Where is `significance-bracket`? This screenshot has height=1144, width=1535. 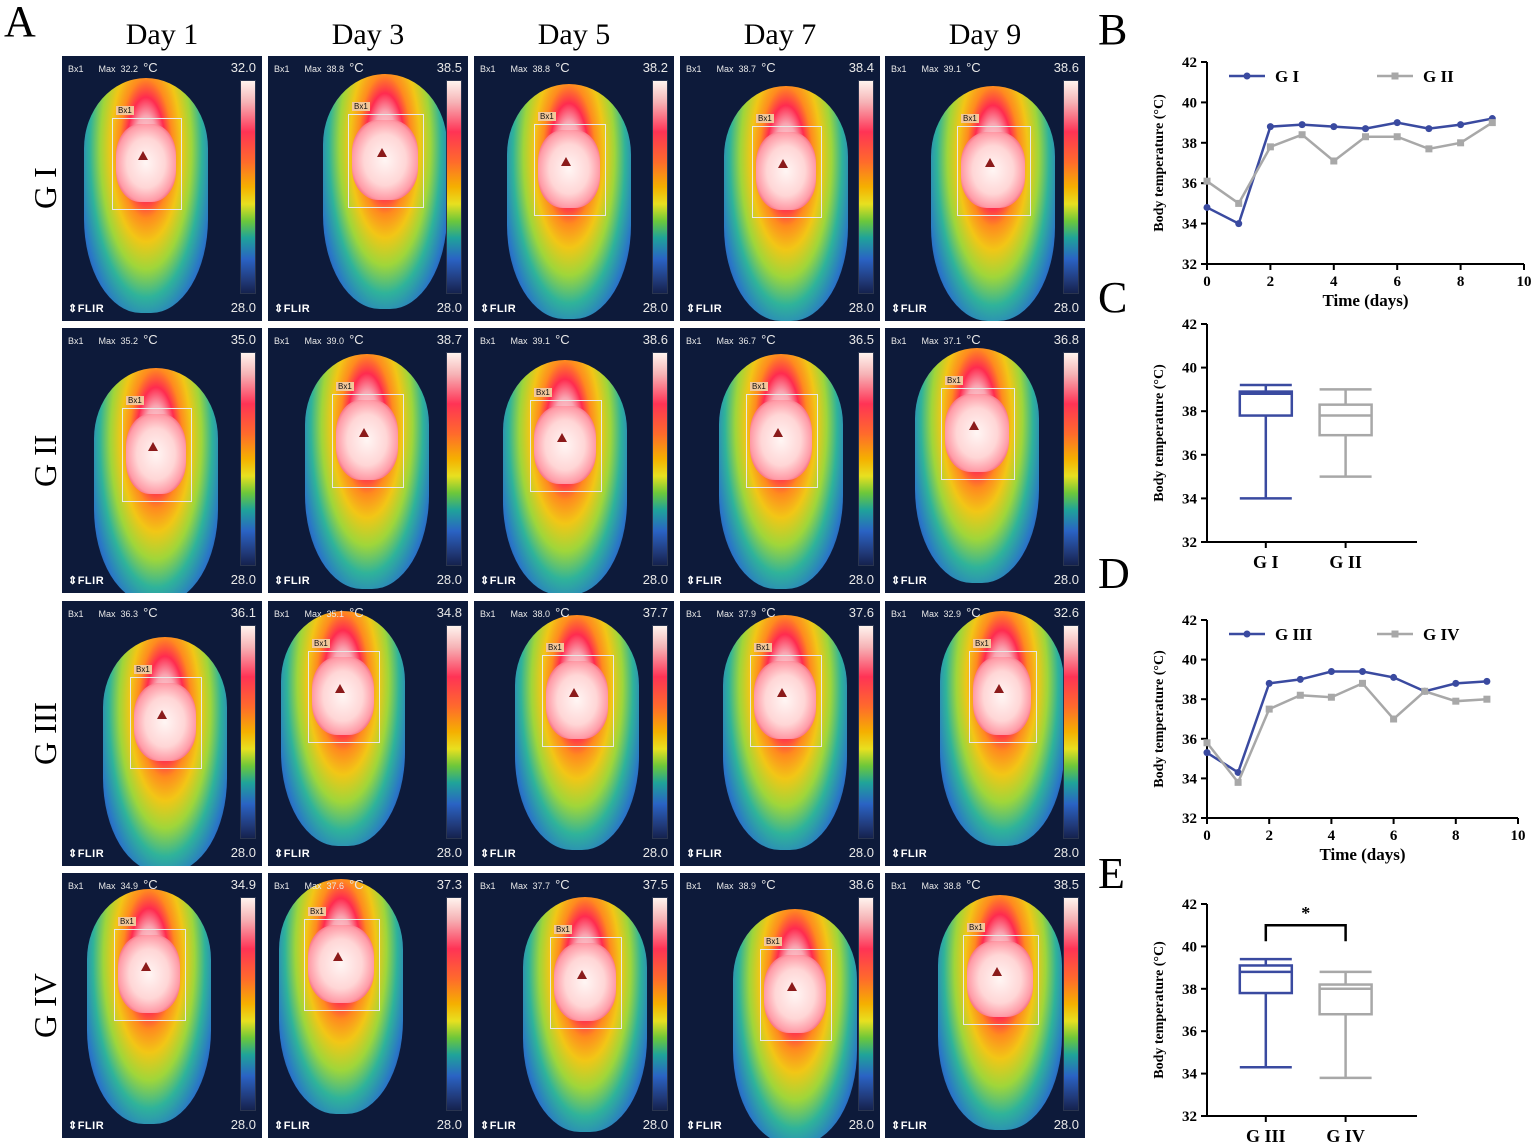 significance-bracket is located at coordinates (1305, 932).